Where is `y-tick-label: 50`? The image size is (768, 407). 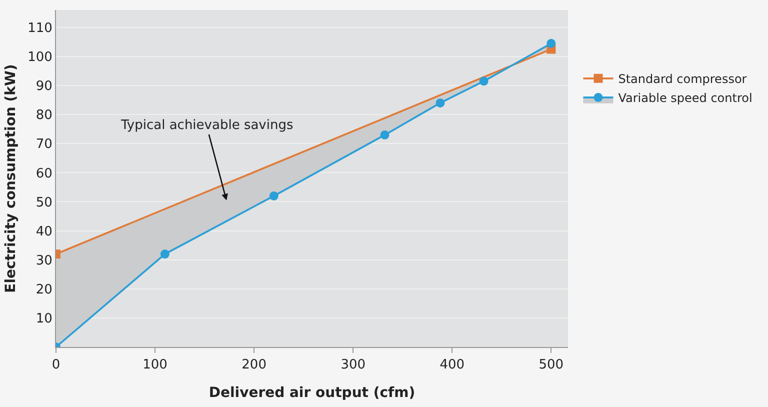 y-tick-label: 50 is located at coordinates (44, 202).